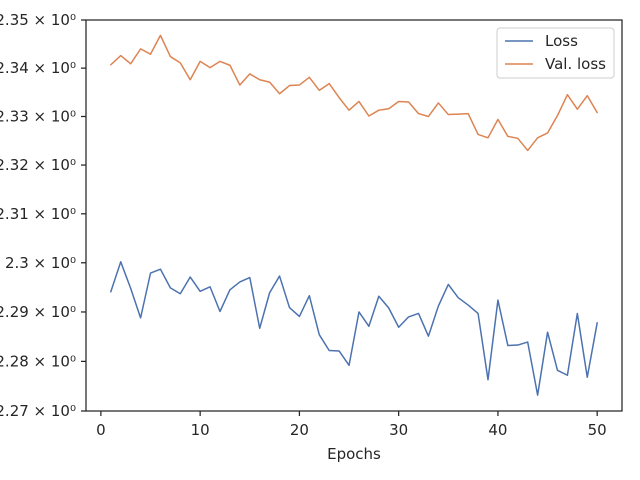  Describe the element at coordinates (299, 430) in the screenshot. I see `x-tick-label: 20` at that location.